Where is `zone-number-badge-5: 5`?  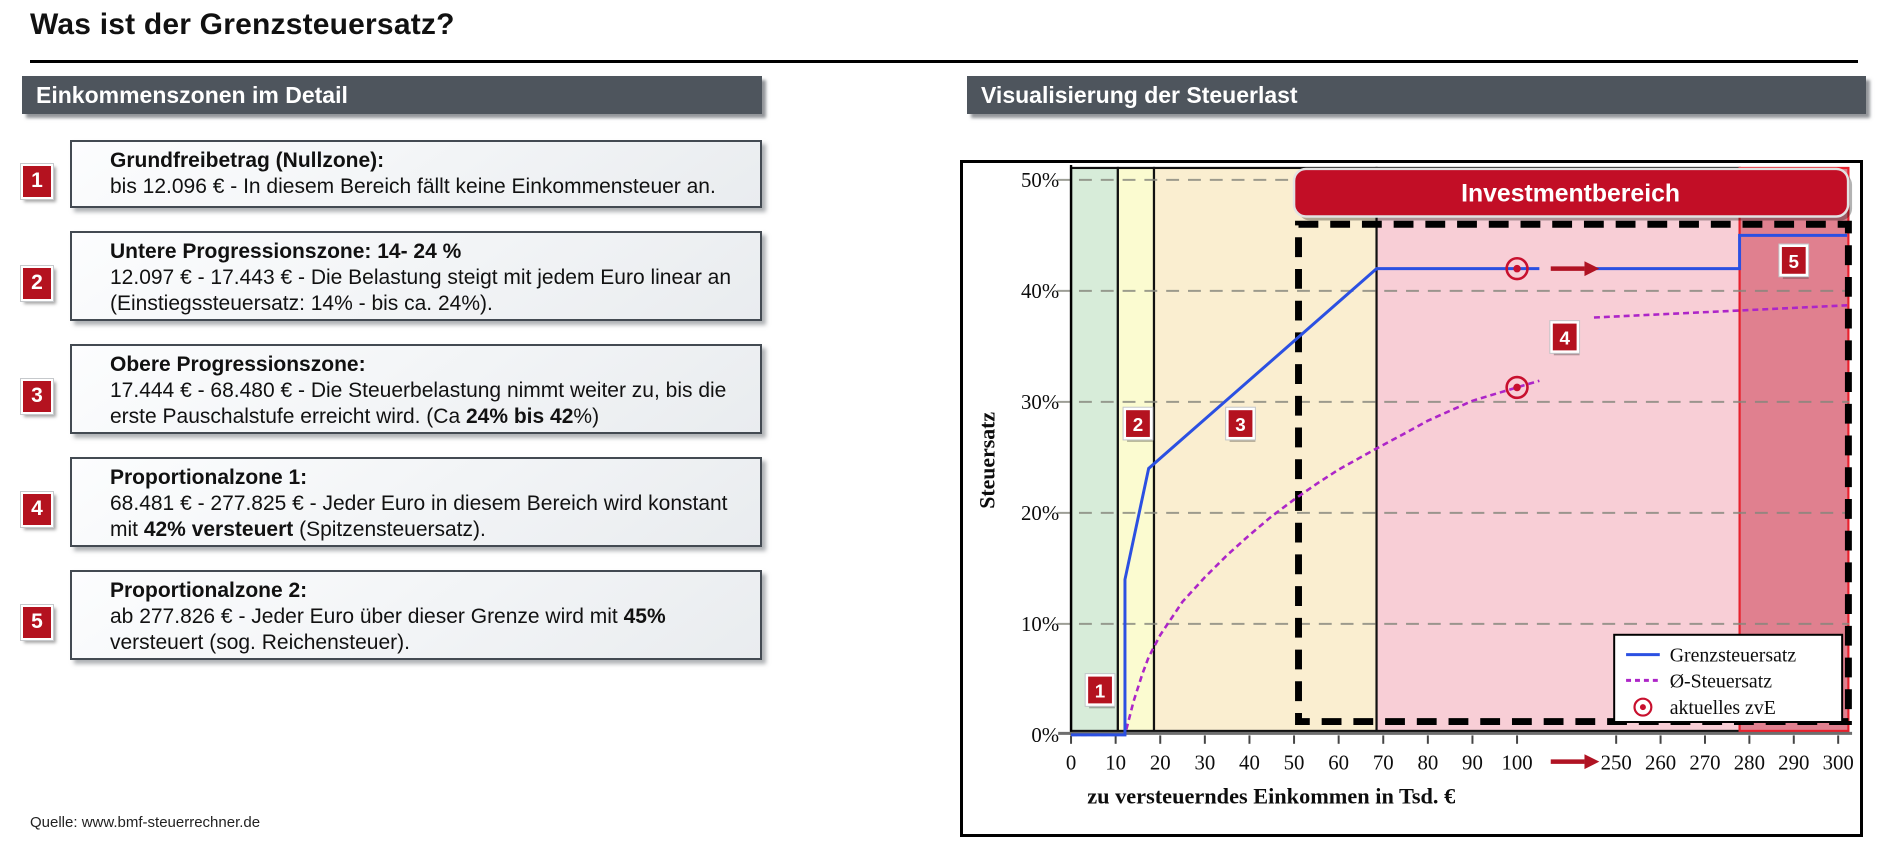
zone-number-badge-5: 5 is located at coordinates (37, 622).